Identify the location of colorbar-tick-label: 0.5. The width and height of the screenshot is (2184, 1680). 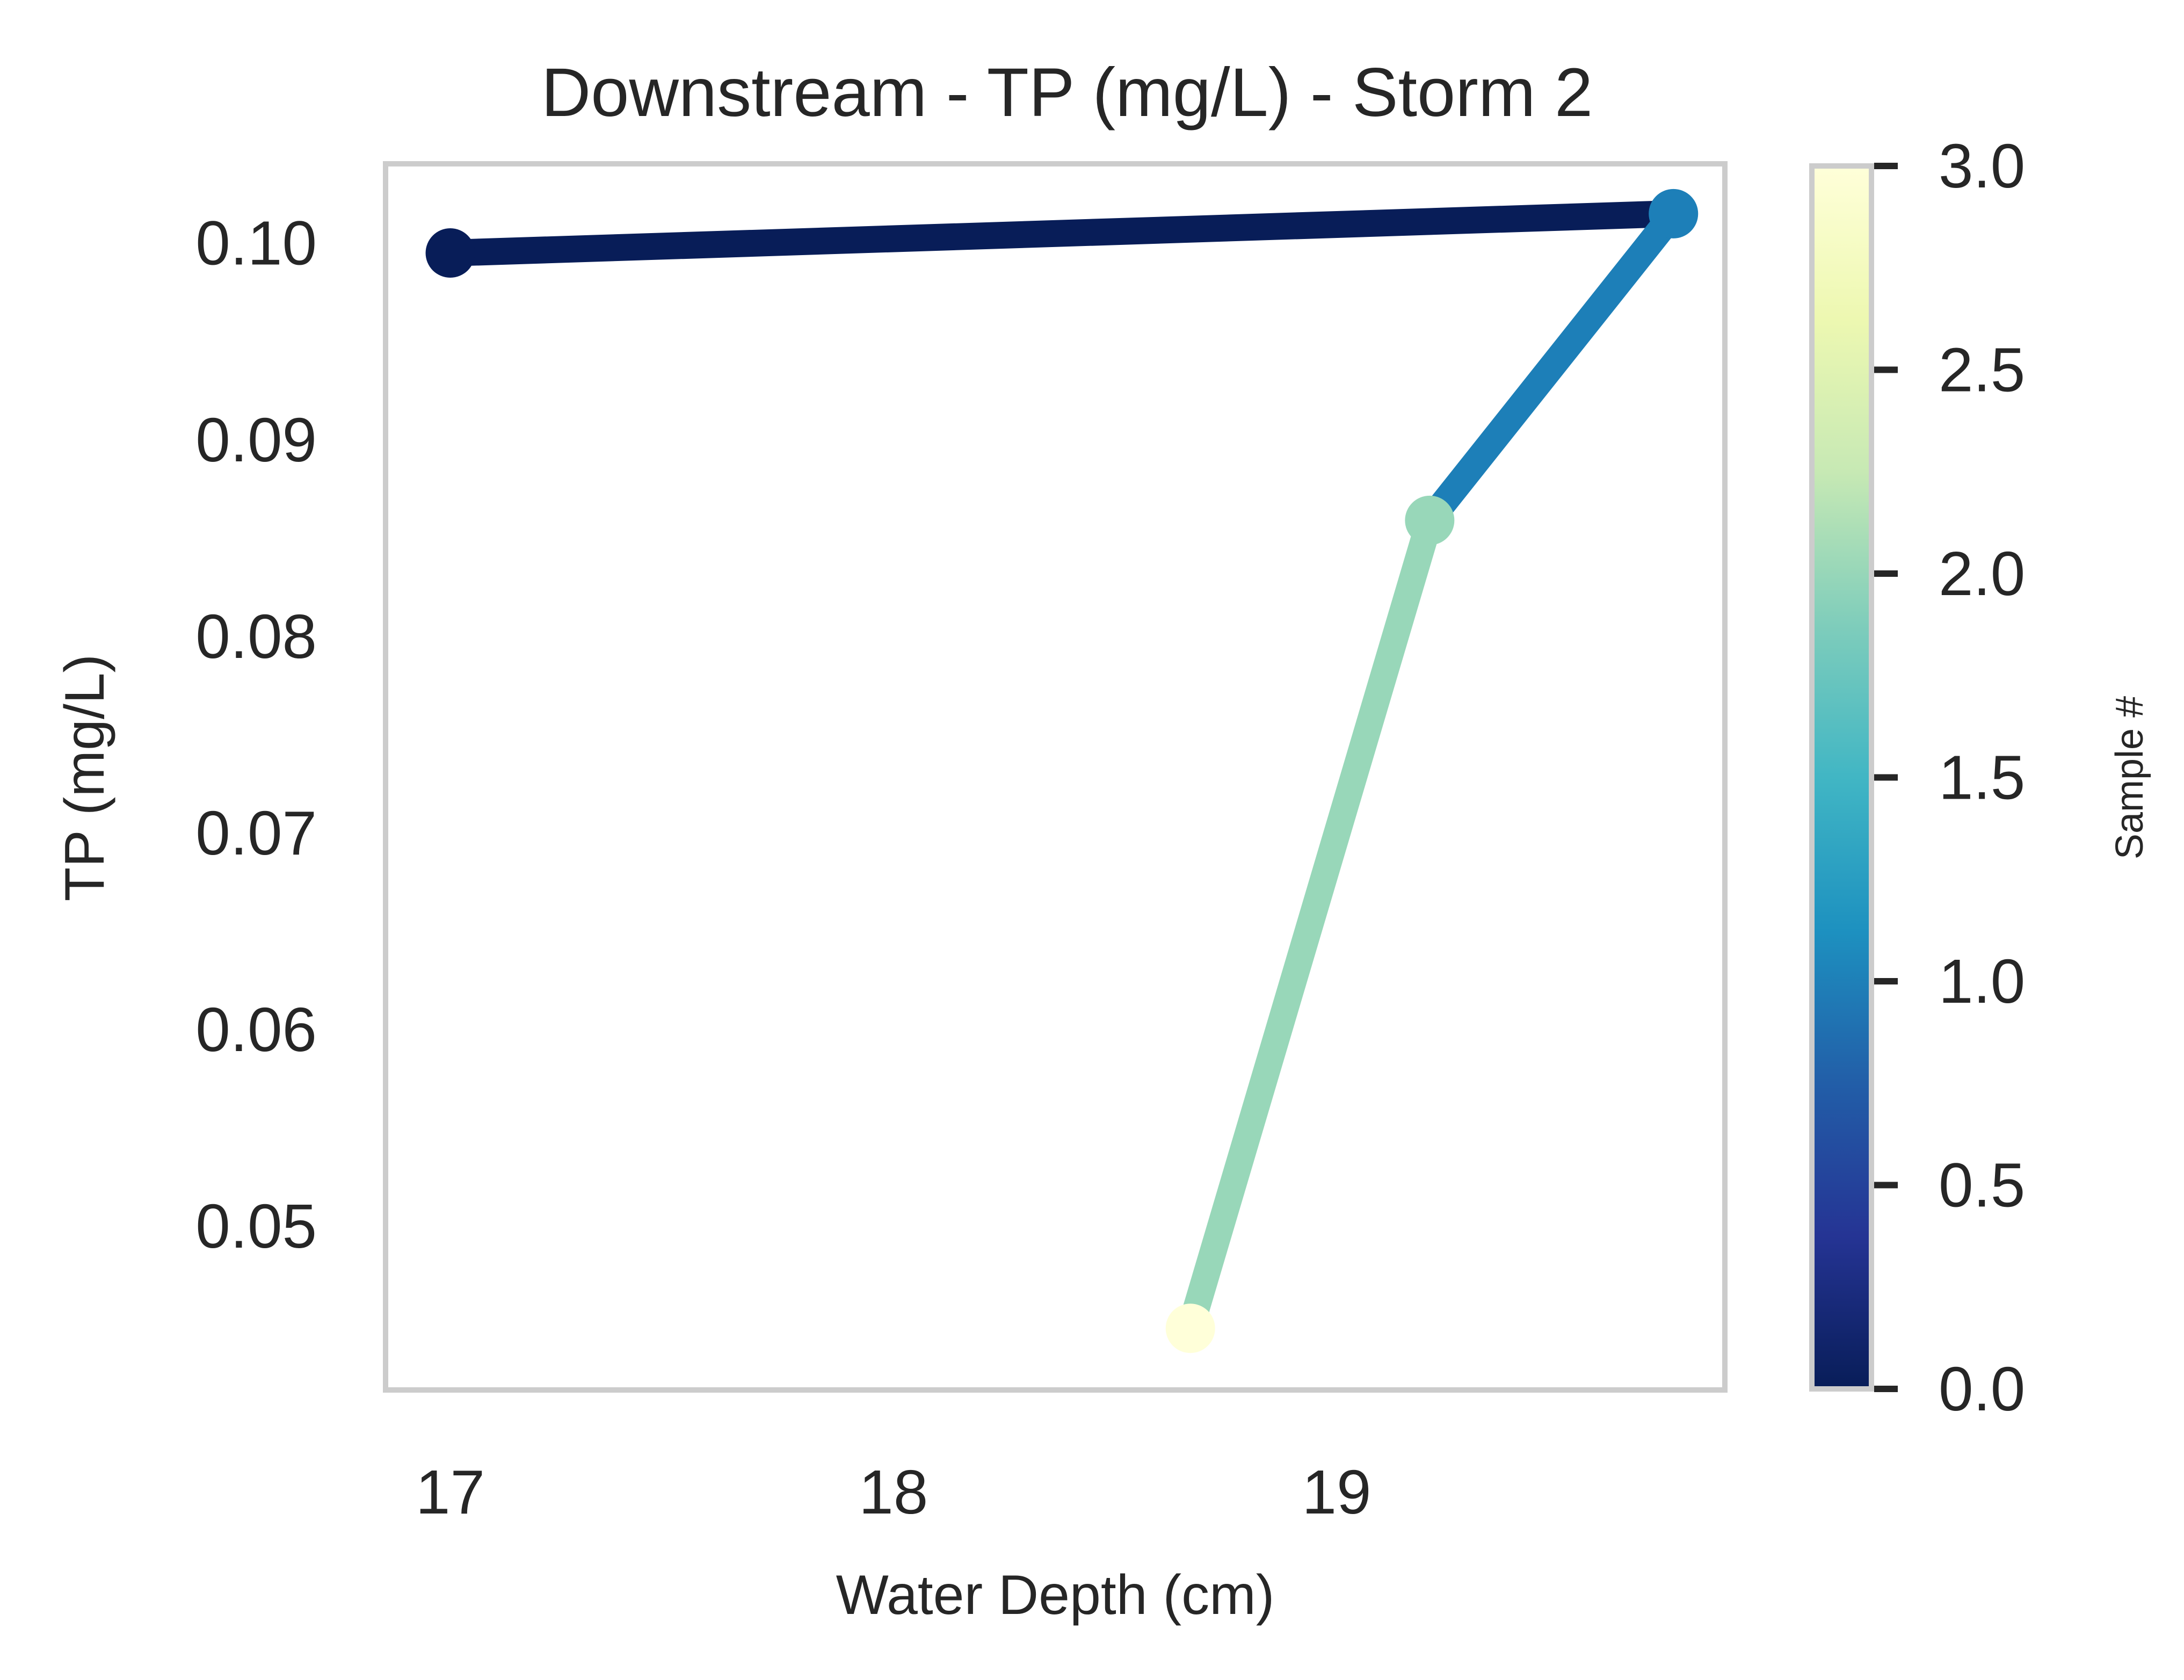
(1982, 1185).